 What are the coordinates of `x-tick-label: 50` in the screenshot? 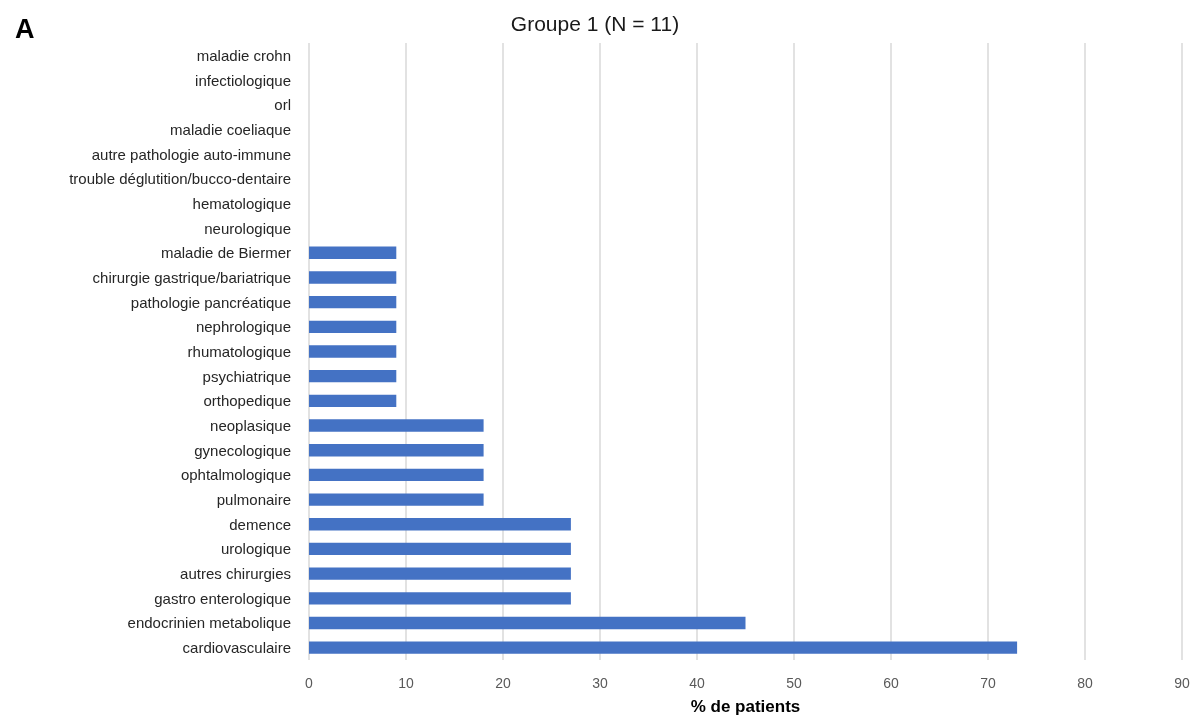 It's located at (794, 683).